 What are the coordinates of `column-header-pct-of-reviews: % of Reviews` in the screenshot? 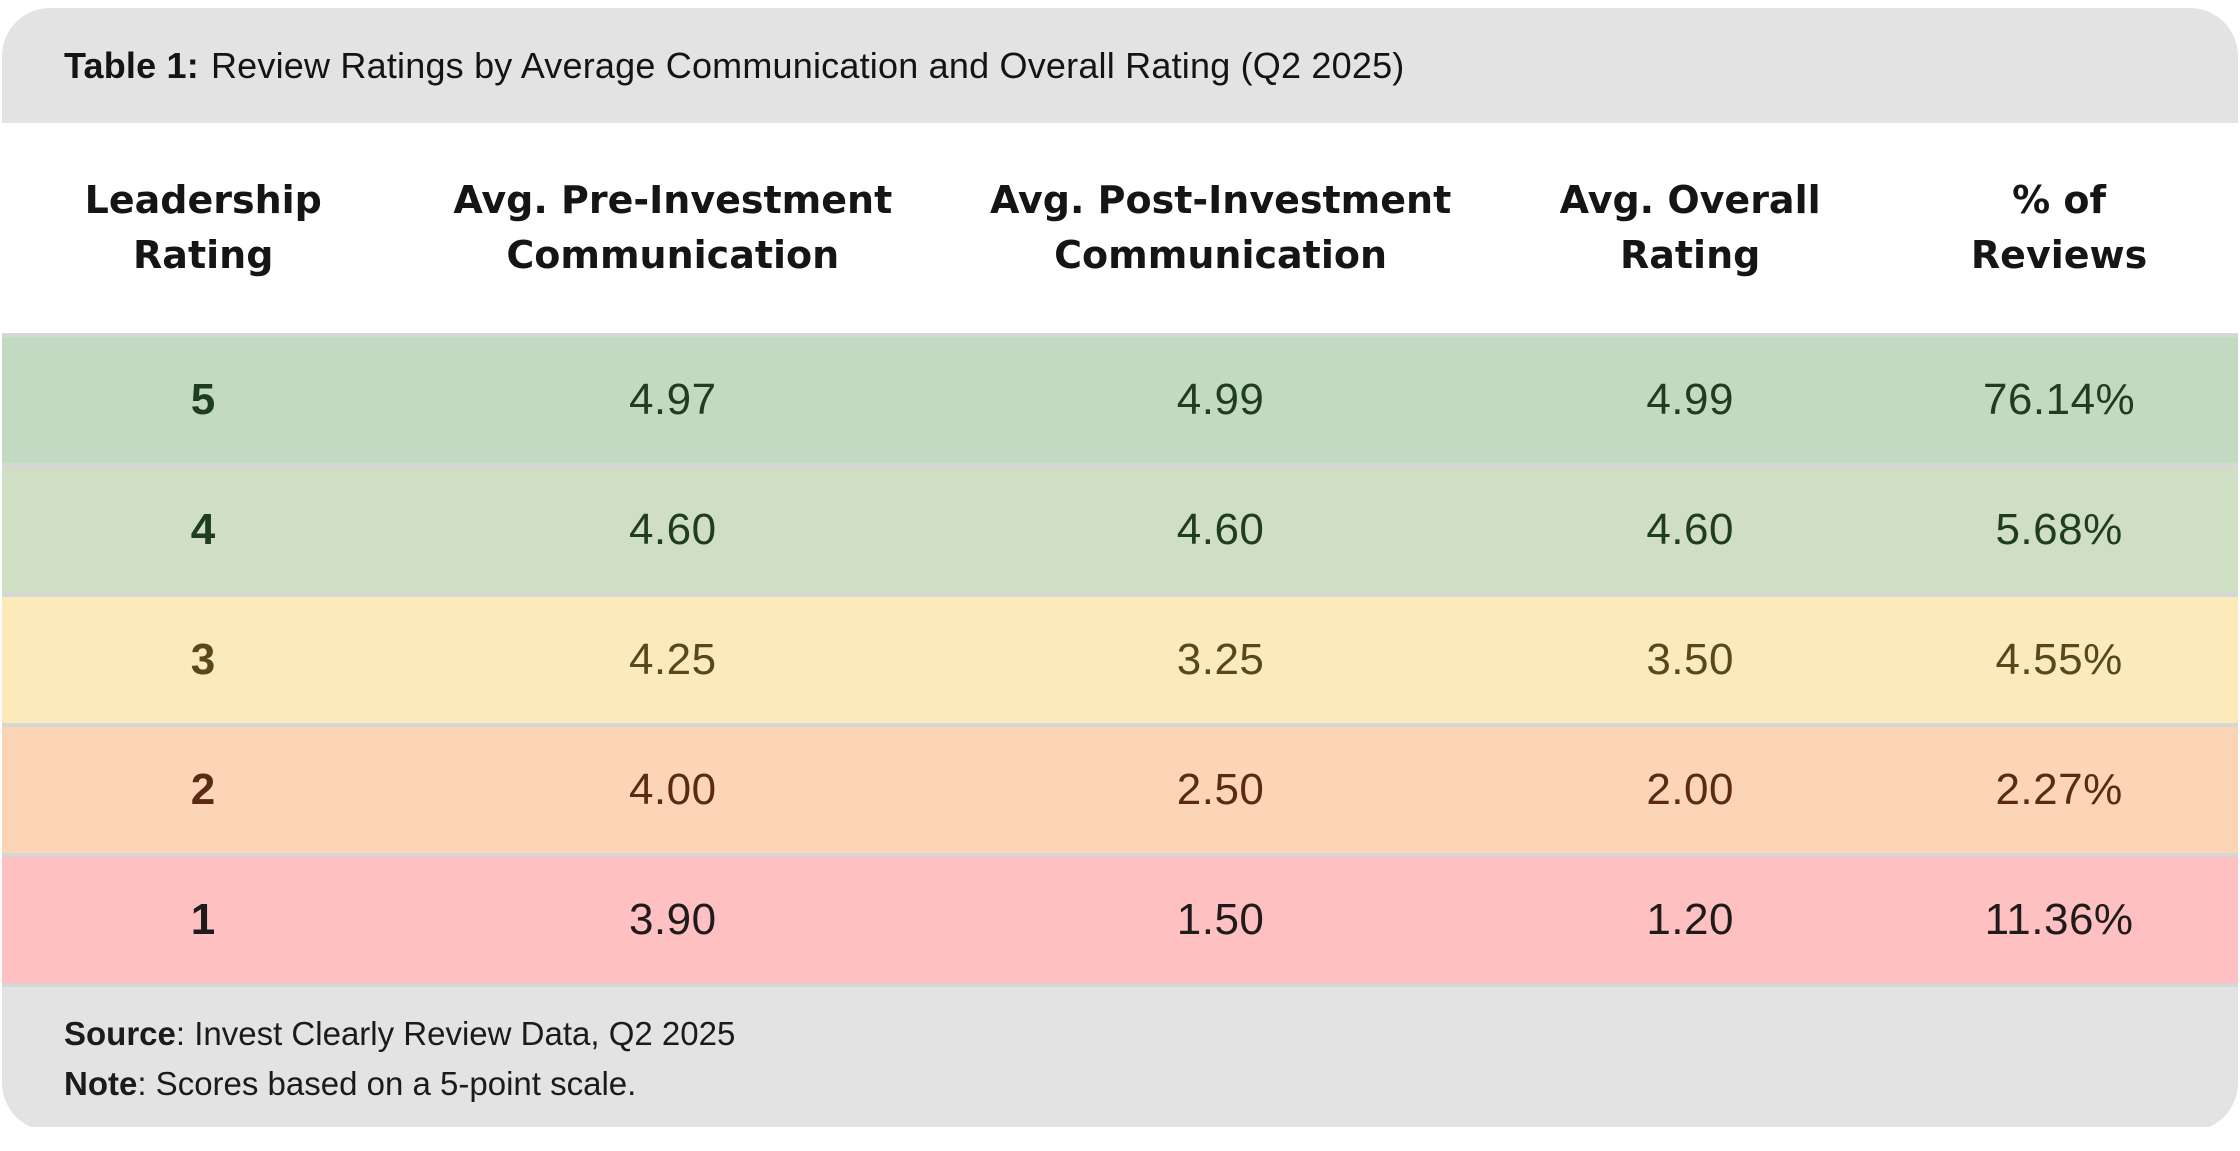 It's located at (2059, 227).